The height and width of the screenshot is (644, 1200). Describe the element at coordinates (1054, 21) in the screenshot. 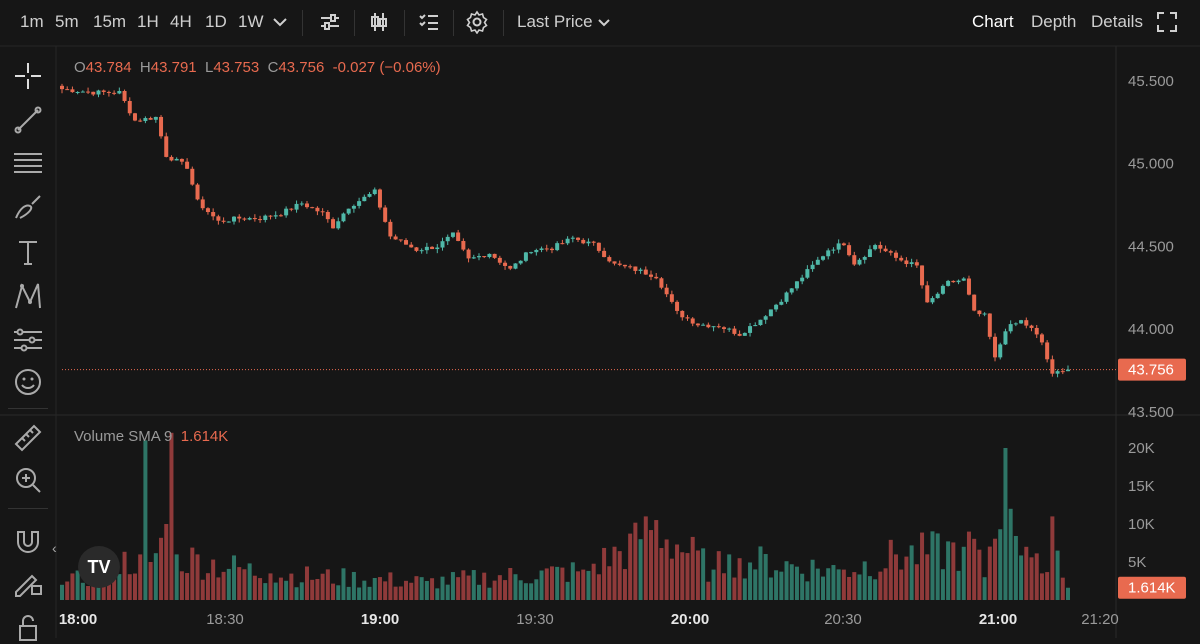

I see `tab-depth: Depth` at that location.